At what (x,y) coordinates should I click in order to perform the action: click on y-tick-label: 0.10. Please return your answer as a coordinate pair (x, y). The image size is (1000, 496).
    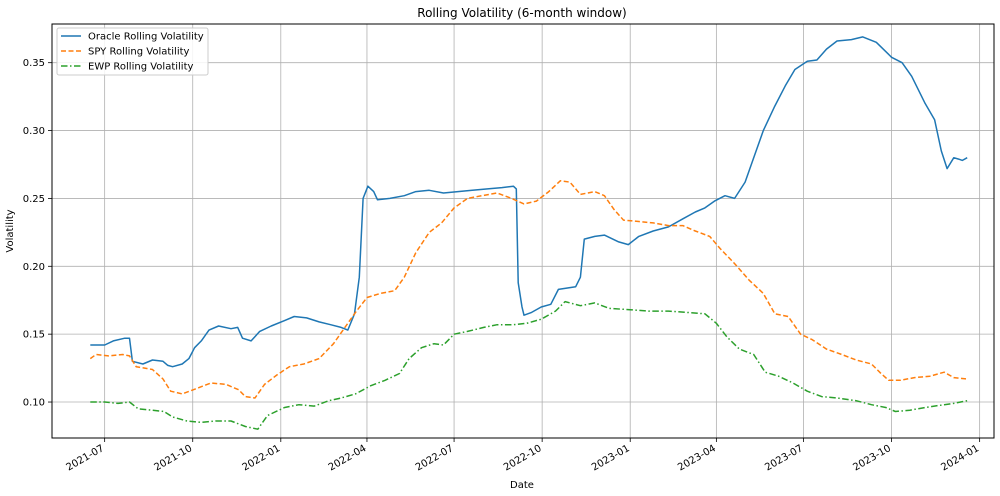
    Looking at the image, I should click on (34, 403).